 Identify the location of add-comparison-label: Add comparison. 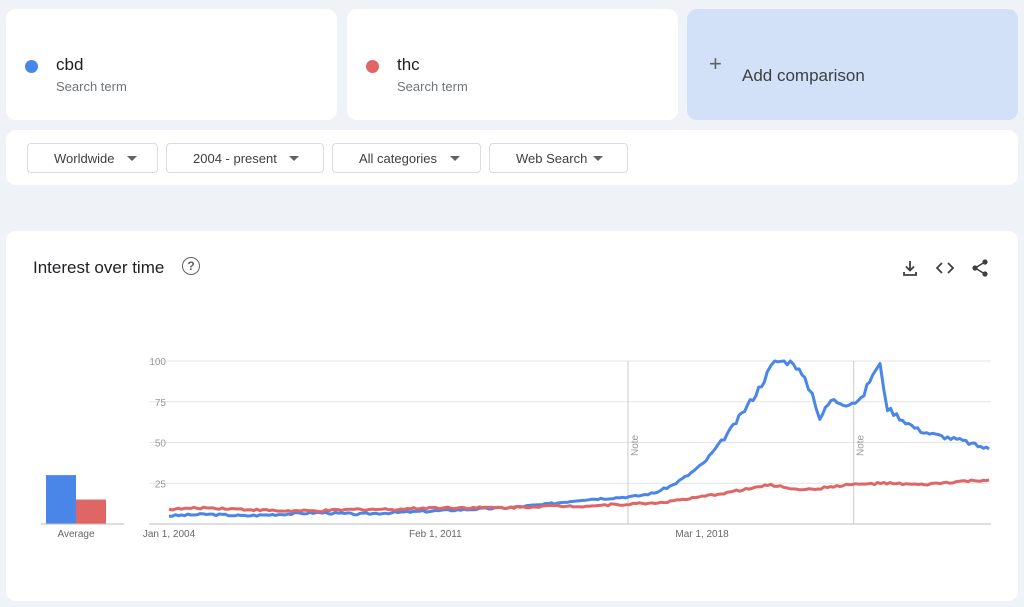
(803, 75).